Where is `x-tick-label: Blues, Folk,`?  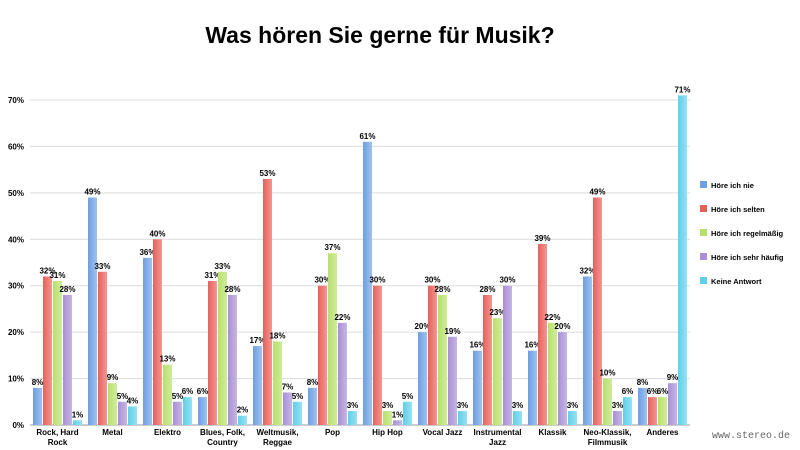 x-tick-label: Blues, Folk, is located at coordinates (222, 432).